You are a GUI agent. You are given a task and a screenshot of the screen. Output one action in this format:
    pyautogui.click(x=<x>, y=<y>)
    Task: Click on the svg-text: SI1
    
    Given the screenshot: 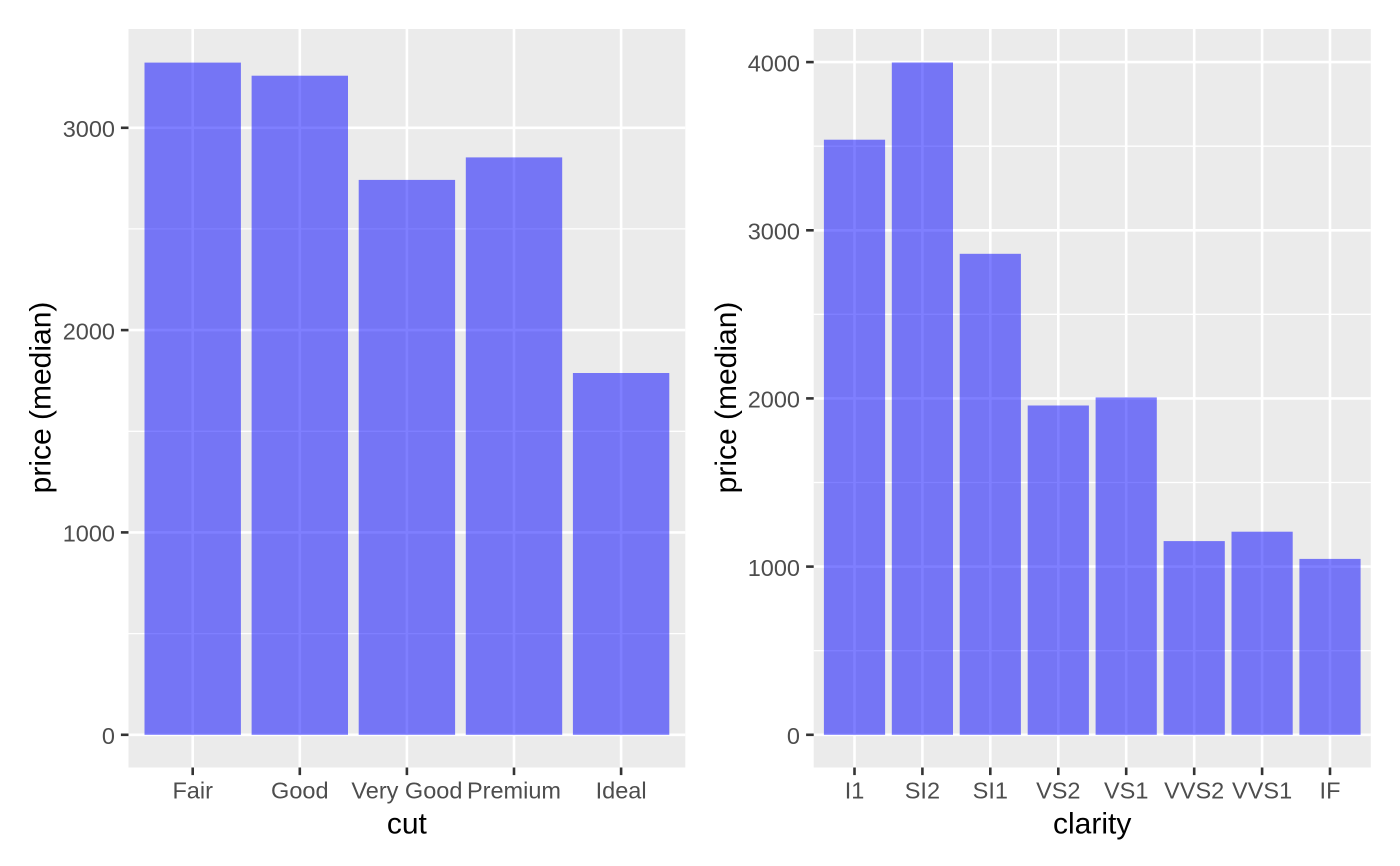 What is the action you would take?
    pyautogui.click(x=990, y=791)
    